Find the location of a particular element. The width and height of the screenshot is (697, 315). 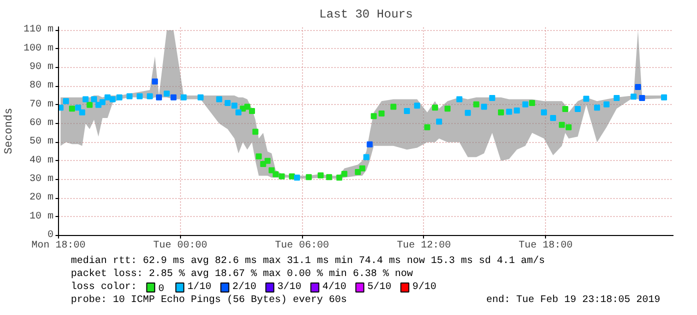

y-tick-label: 80 m is located at coordinates (41, 86).